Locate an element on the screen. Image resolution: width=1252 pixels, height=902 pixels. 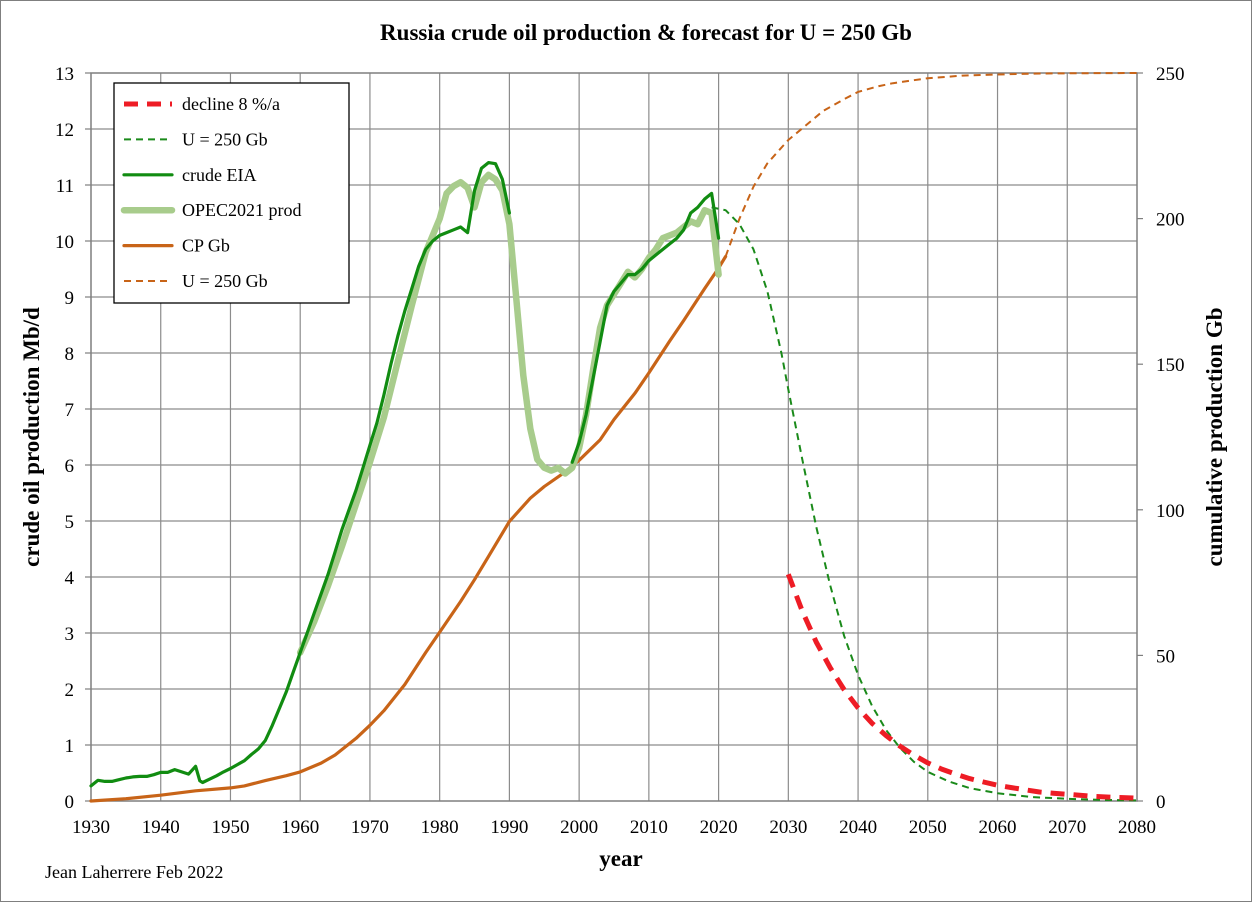
author-credit: Jean Laherrere Feb 2022 is located at coordinates (134, 872).